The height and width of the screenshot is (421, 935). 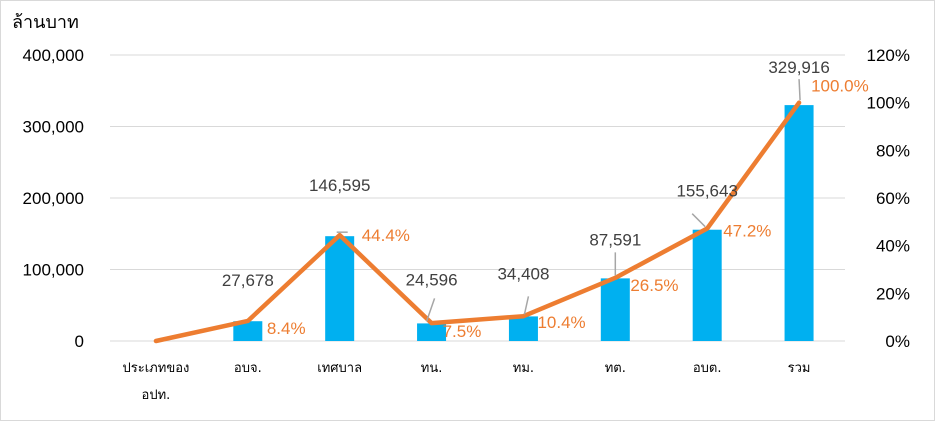 I want to click on x-tick-label: ประเภทของ, so click(x=156, y=368).